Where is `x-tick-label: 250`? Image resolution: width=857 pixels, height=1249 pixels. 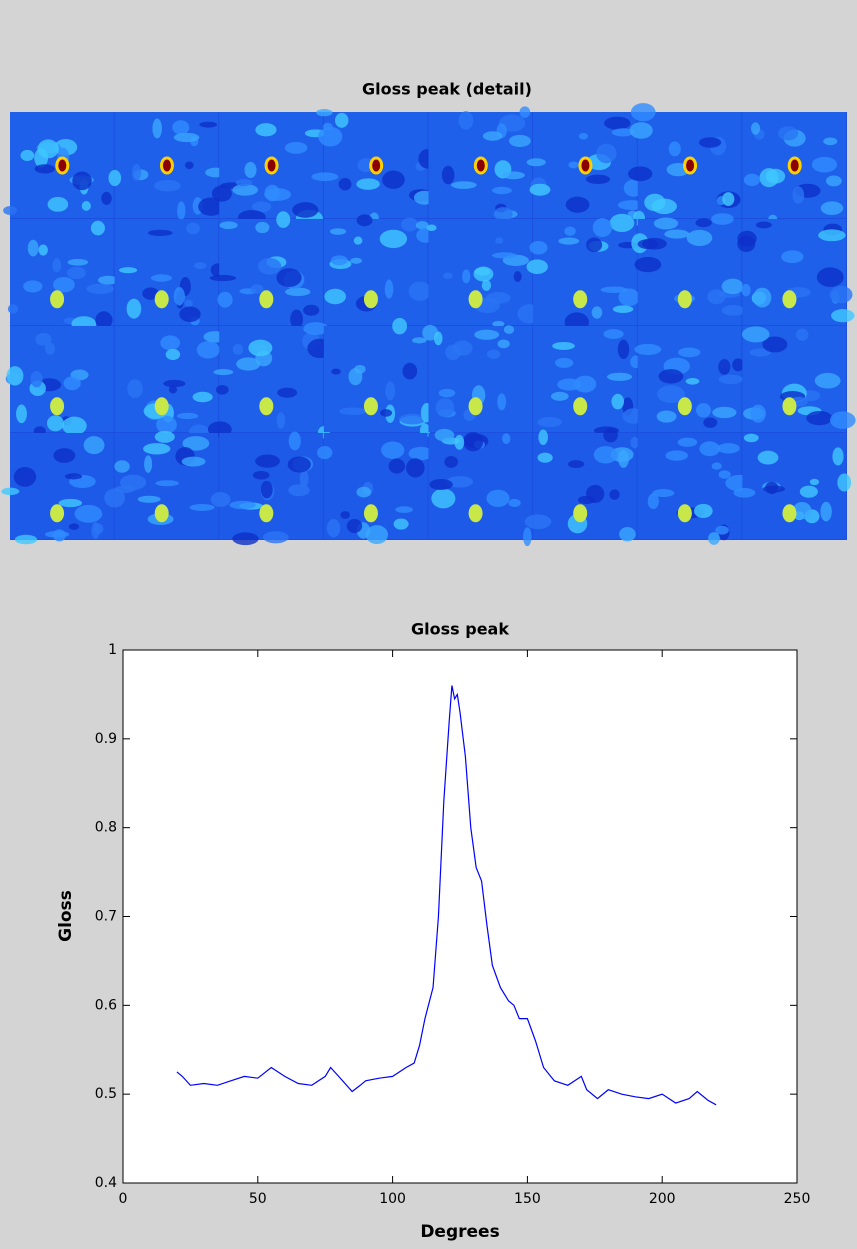 x-tick-label: 250 is located at coordinates (797, 1199).